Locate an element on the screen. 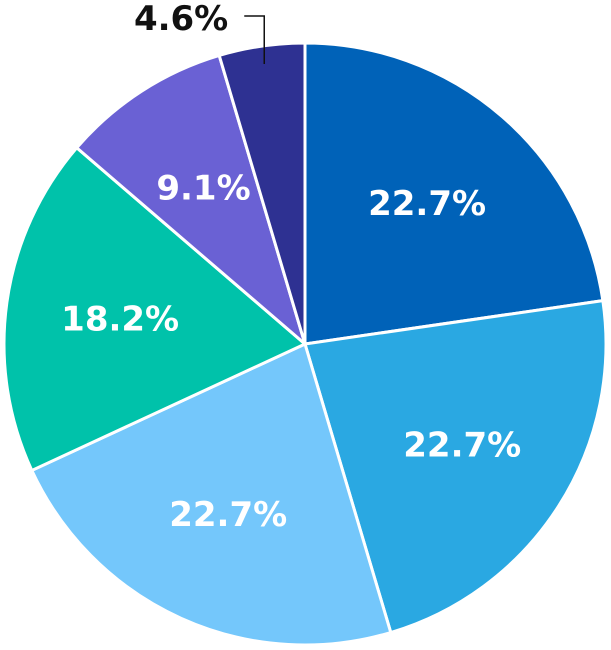  slice-label-6: 4.6% is located at coordinates (181, 19).